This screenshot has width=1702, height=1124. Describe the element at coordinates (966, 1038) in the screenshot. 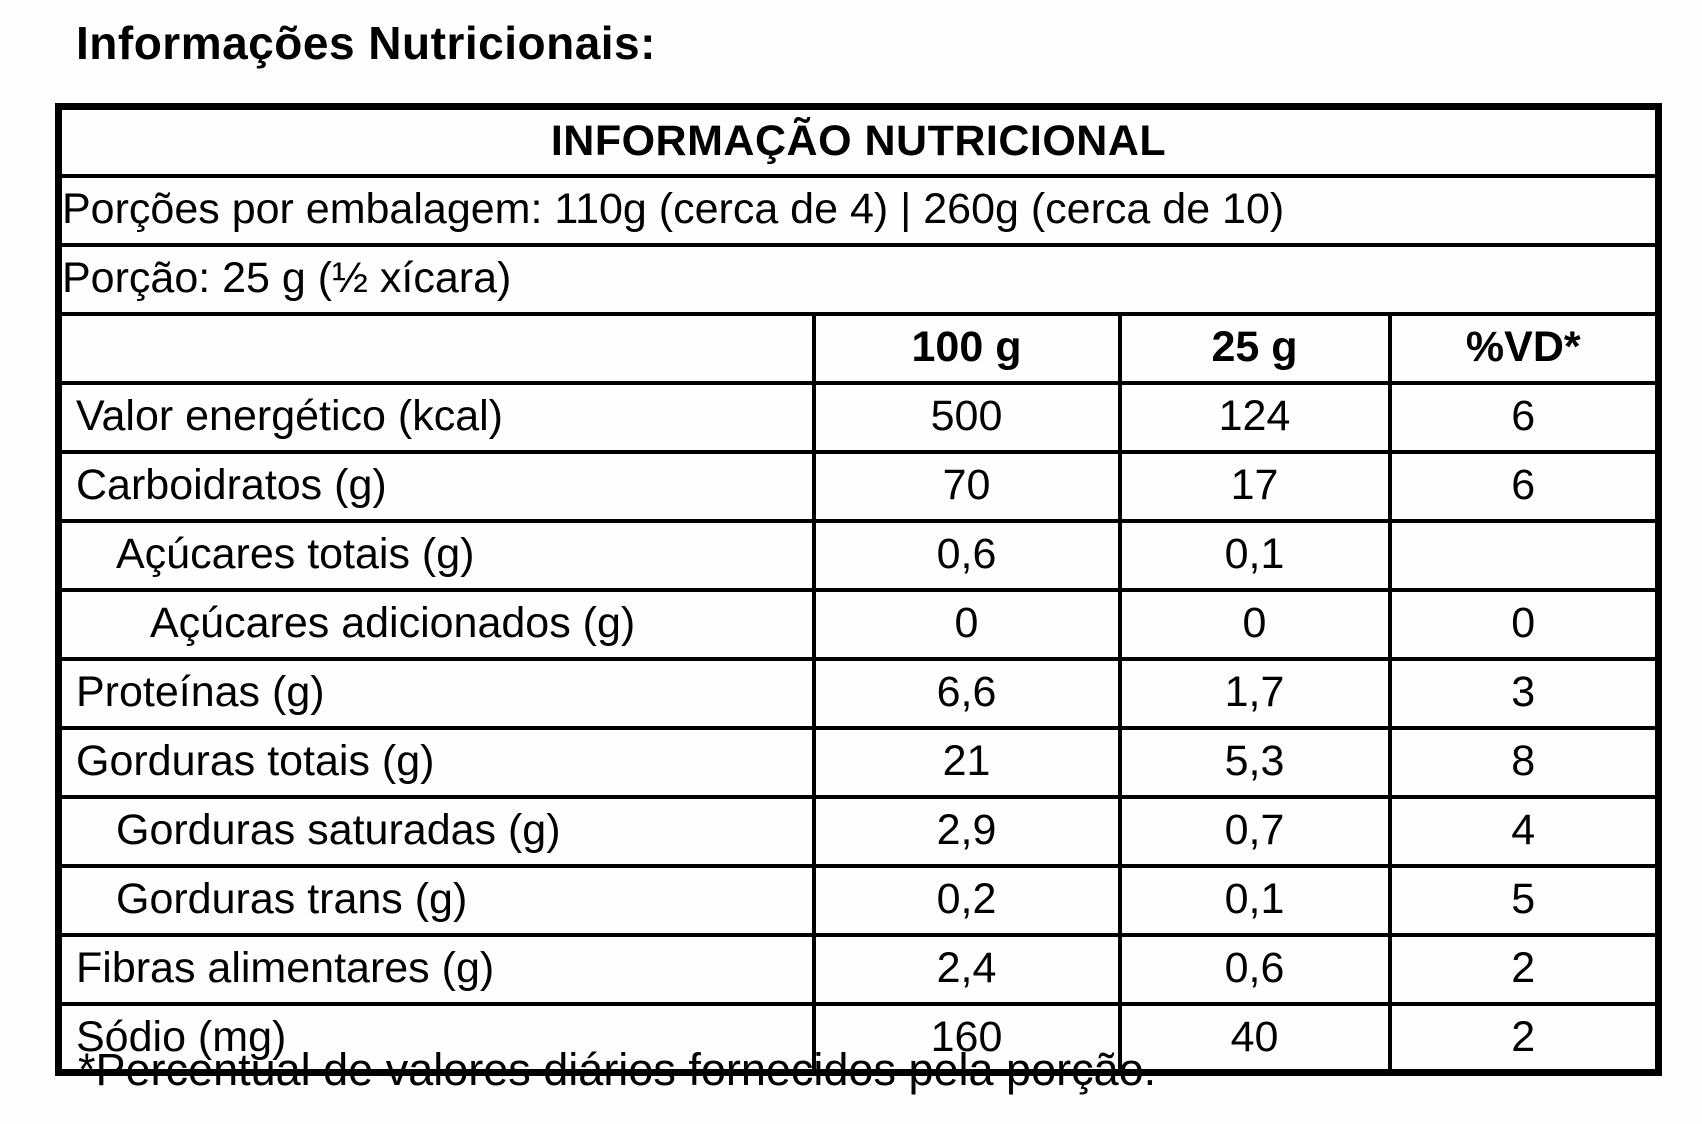

I see `value-100g: 160` at that location.